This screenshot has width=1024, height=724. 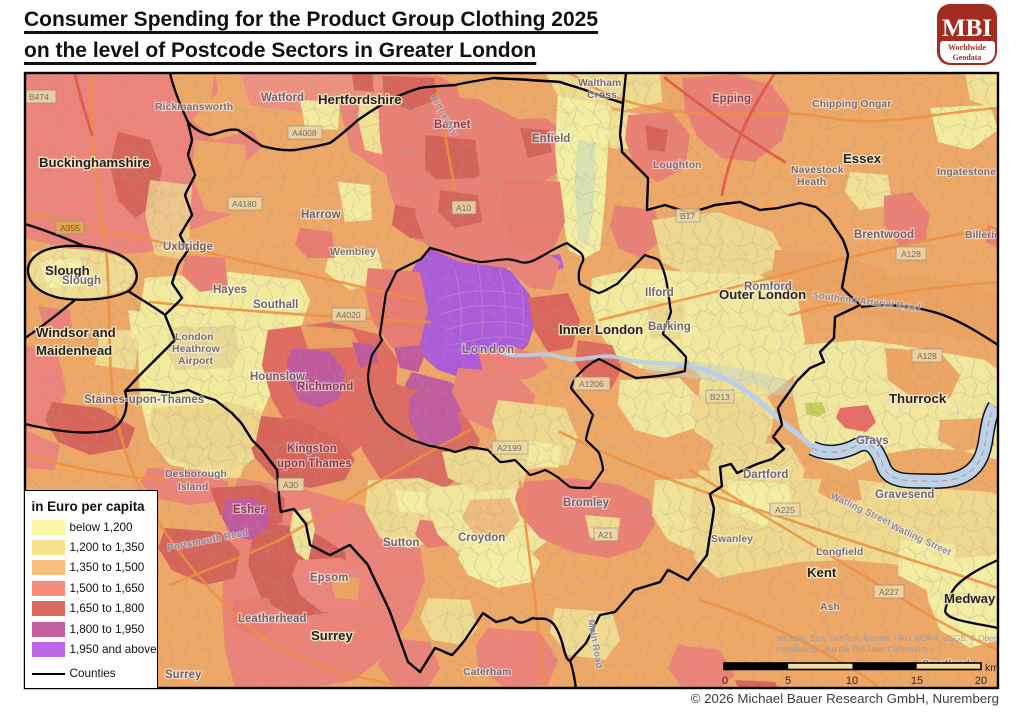 What do you see at coordinates (872, 441) in the screenshot?
I see `svg-text: Grays` at bounding box center [872, 441].